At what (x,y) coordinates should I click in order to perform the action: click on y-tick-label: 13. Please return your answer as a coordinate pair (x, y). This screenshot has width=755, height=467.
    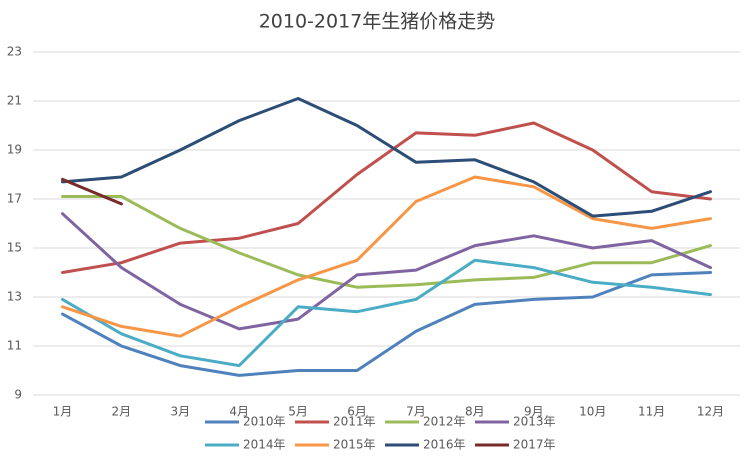
    Looking at the image, I should click on (14, 297).